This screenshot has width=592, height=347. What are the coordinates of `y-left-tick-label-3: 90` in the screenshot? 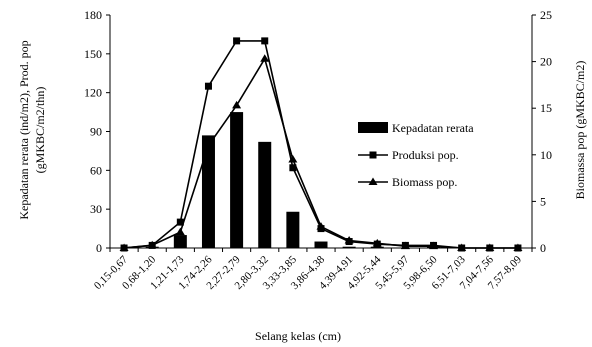 It's located at (96, 132).